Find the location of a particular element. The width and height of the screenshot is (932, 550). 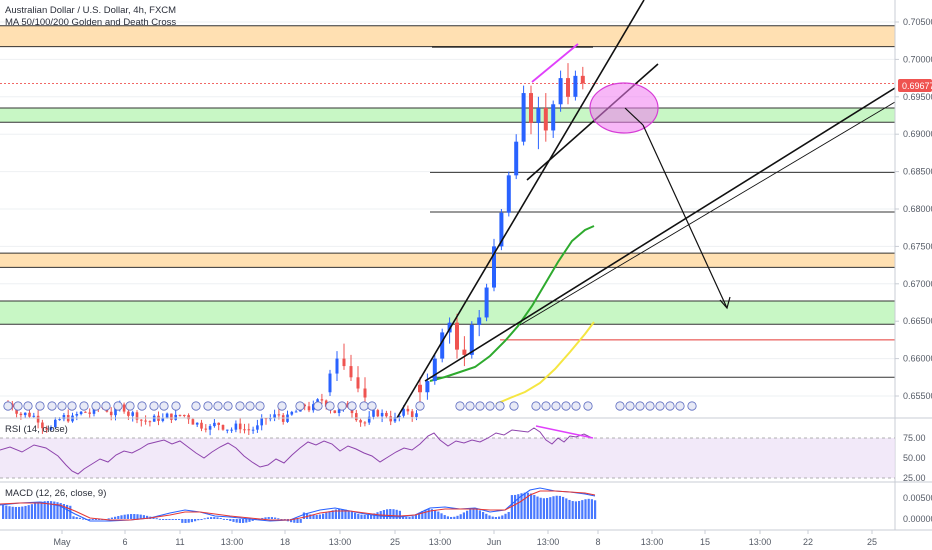

macd-tick-label: 0.00000 is located at coordinates (917, 519).